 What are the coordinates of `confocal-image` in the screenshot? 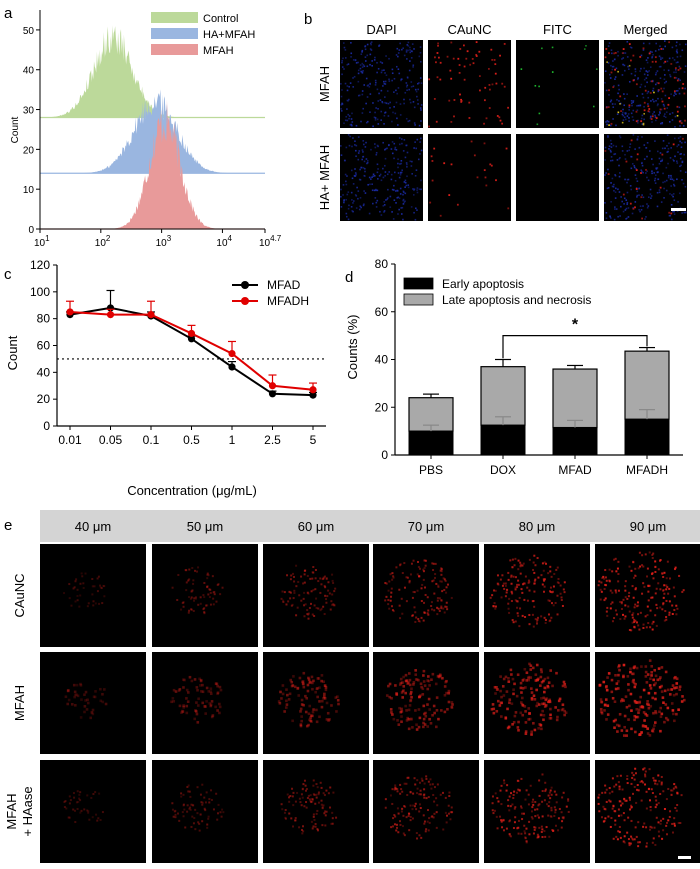 It's located at (381, 84).